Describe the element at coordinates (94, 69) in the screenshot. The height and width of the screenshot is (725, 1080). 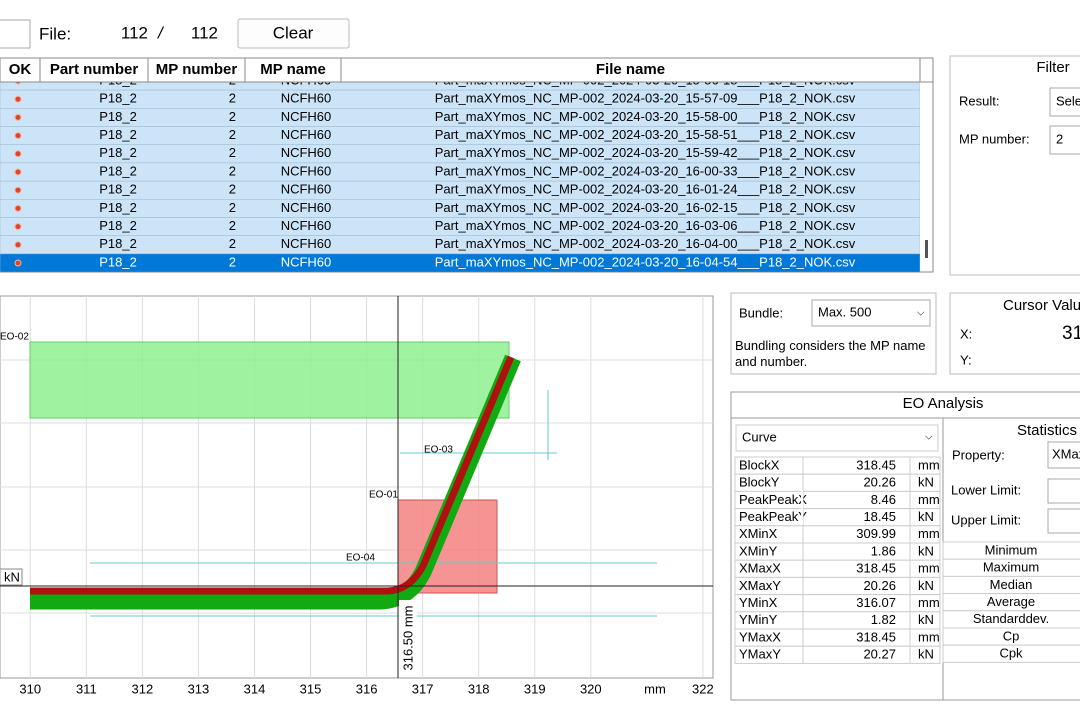
I see `column-header: Part number` at that location.